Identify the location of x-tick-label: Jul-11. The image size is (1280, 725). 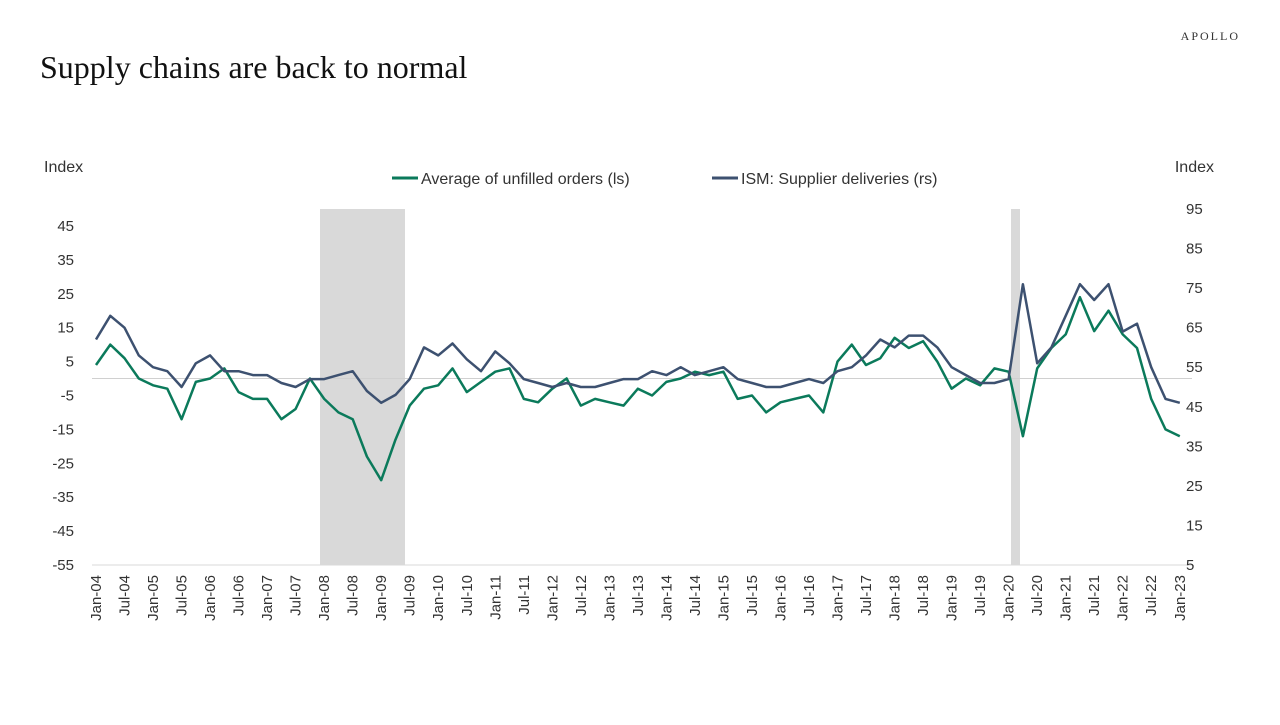
(524, 595).